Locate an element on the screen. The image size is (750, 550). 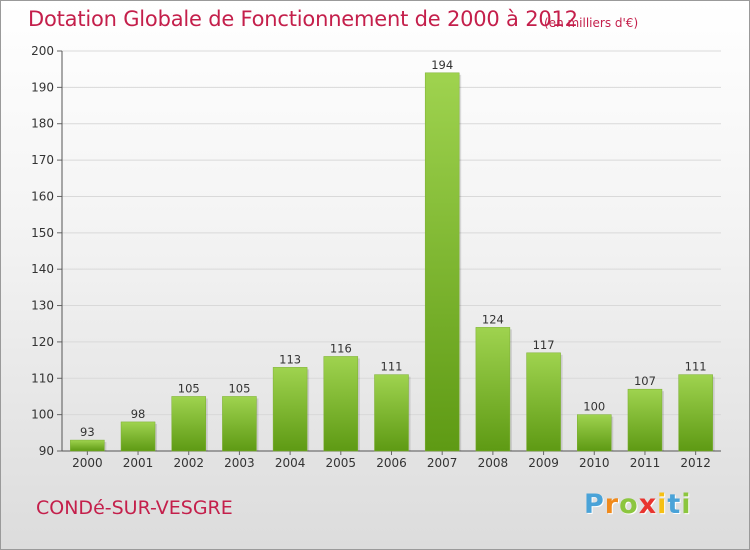
logo-letter: r is located at coordinates (612, 504).